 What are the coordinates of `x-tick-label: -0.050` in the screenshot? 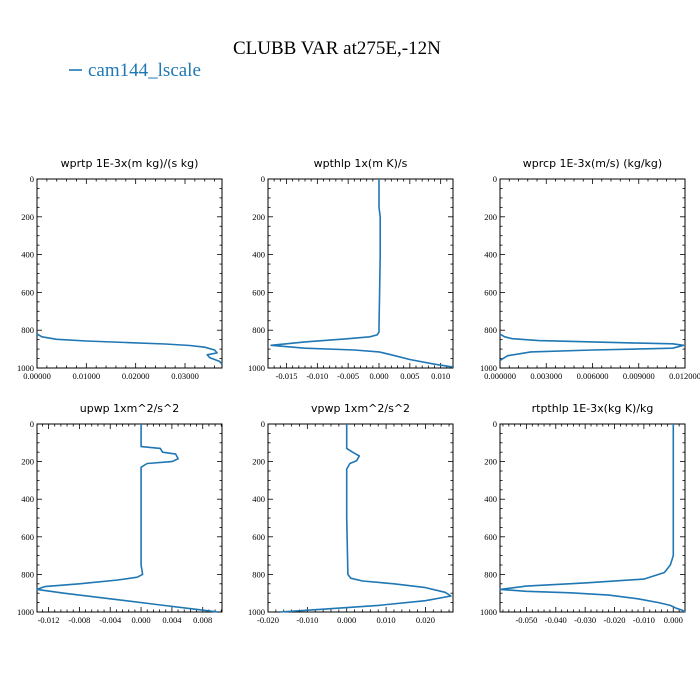 It's located at (526, 620).